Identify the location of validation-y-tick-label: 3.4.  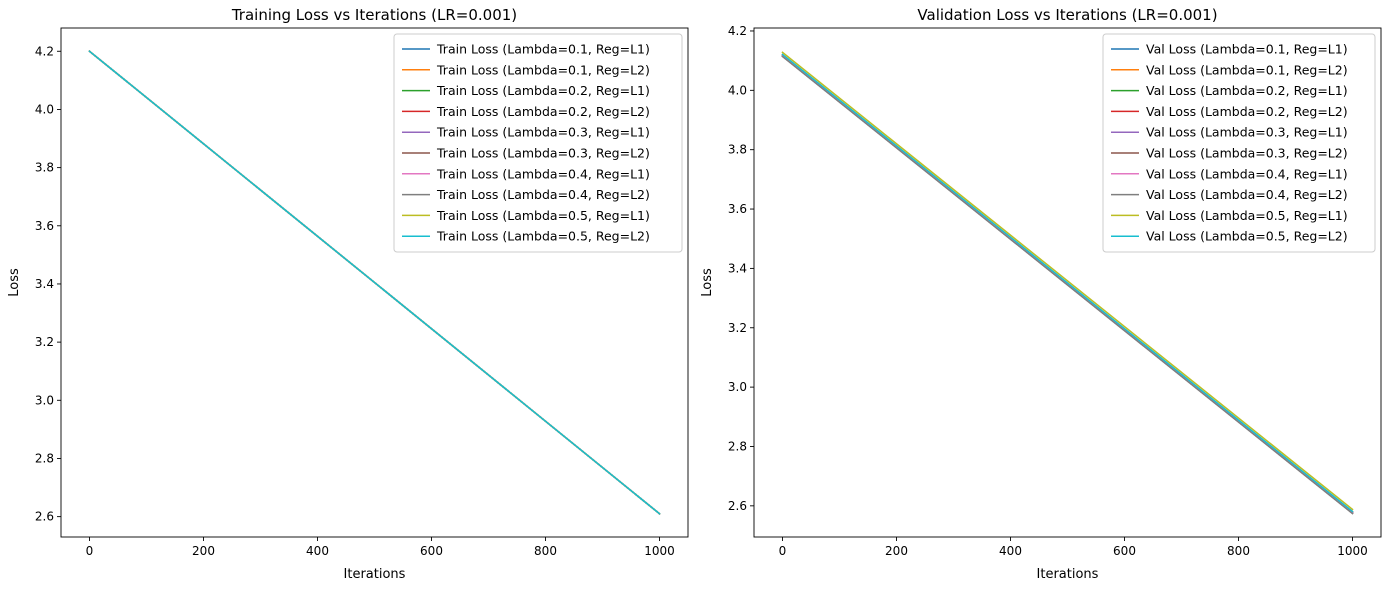
(737, 268).